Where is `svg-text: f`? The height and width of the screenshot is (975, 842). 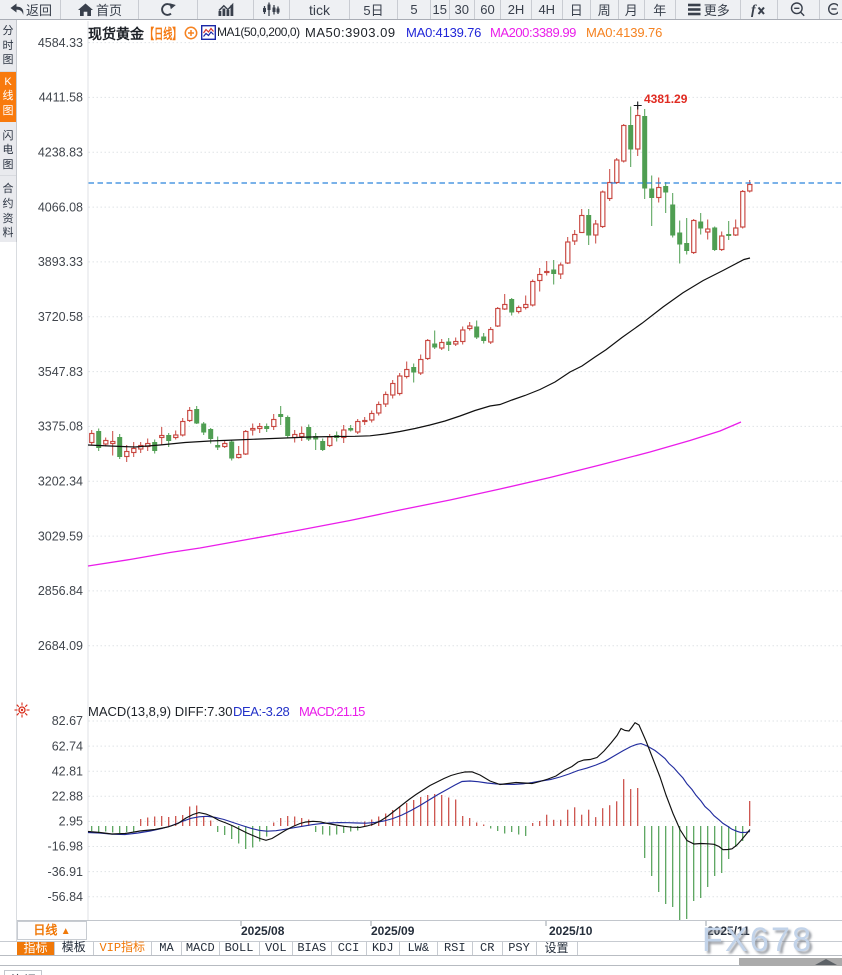 svg-text: f is located at coordinates (754, 10).